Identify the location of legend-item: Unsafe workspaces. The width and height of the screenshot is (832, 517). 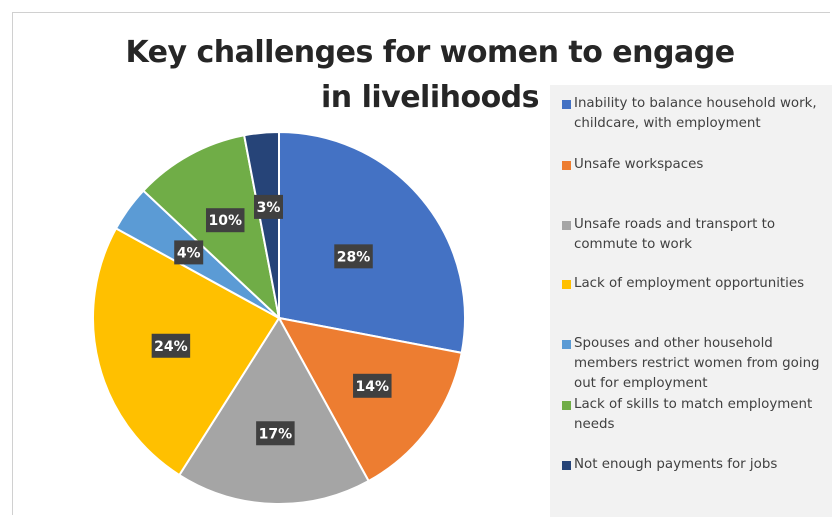
(696, 165).